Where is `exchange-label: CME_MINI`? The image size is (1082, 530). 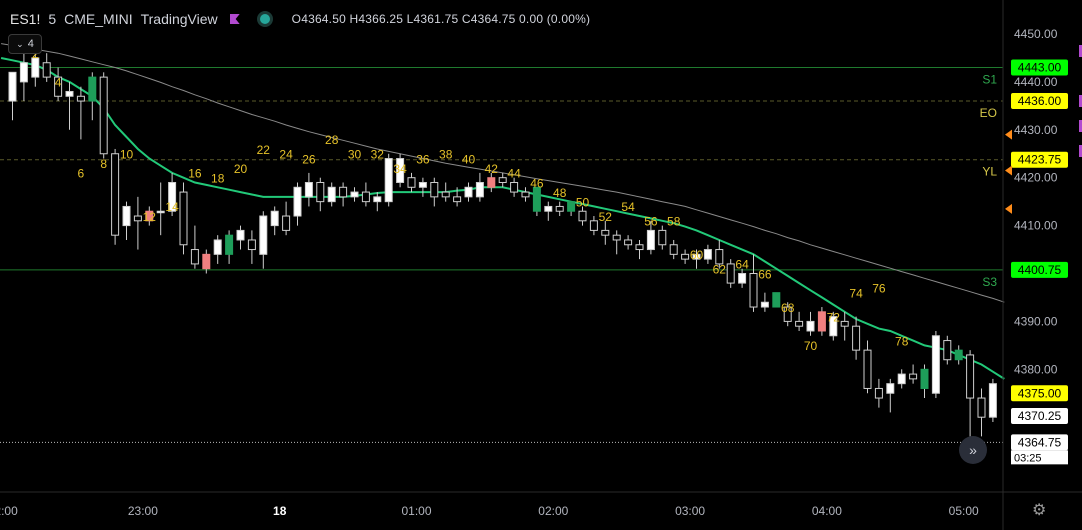 exchange-label: CME_MINI is located at coordinates (98, 19).